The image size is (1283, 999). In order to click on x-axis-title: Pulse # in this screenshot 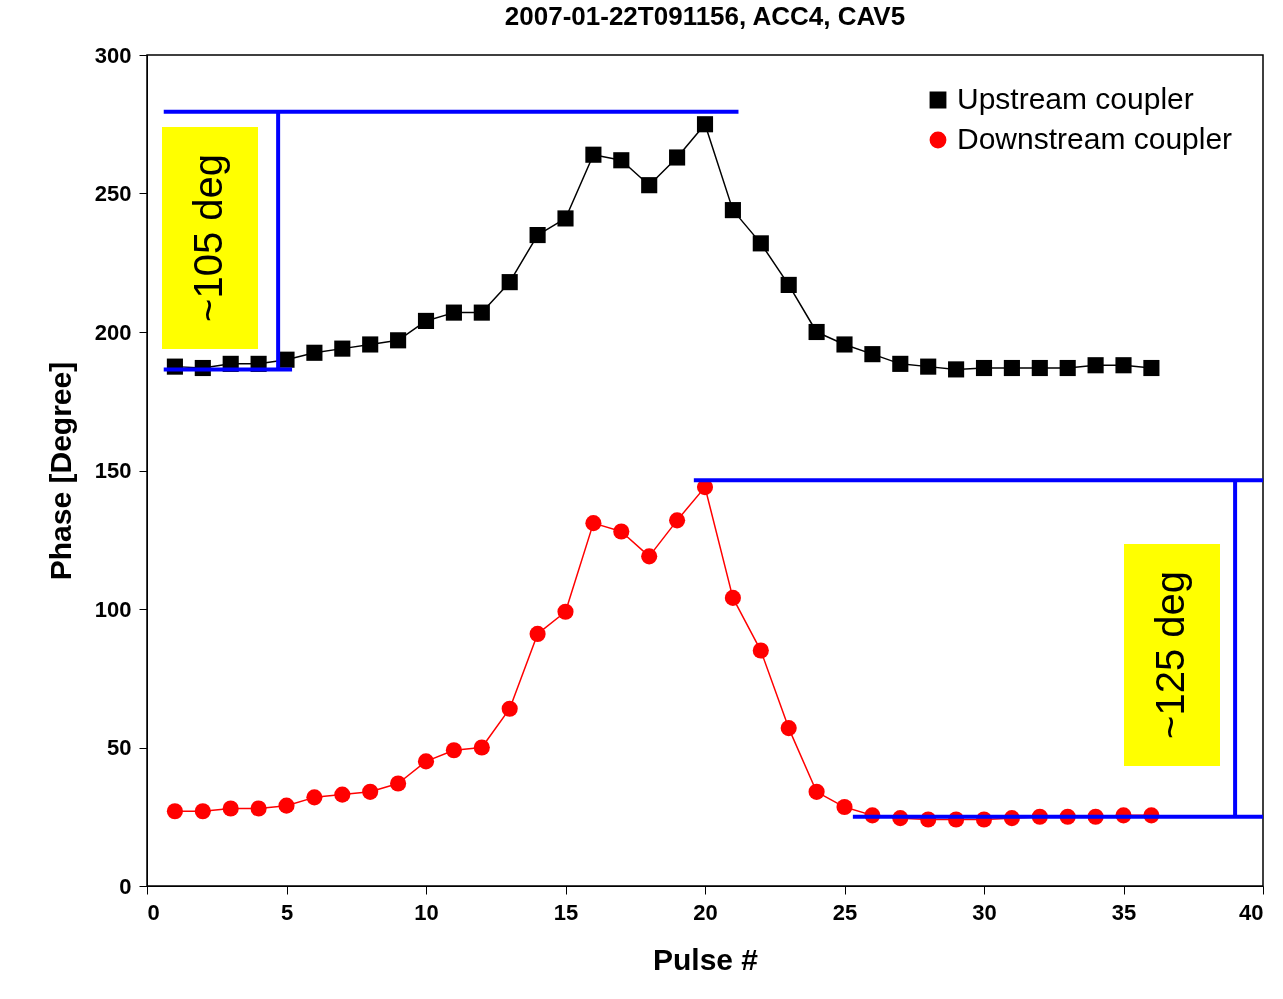, I will do `click(705, 959)`.